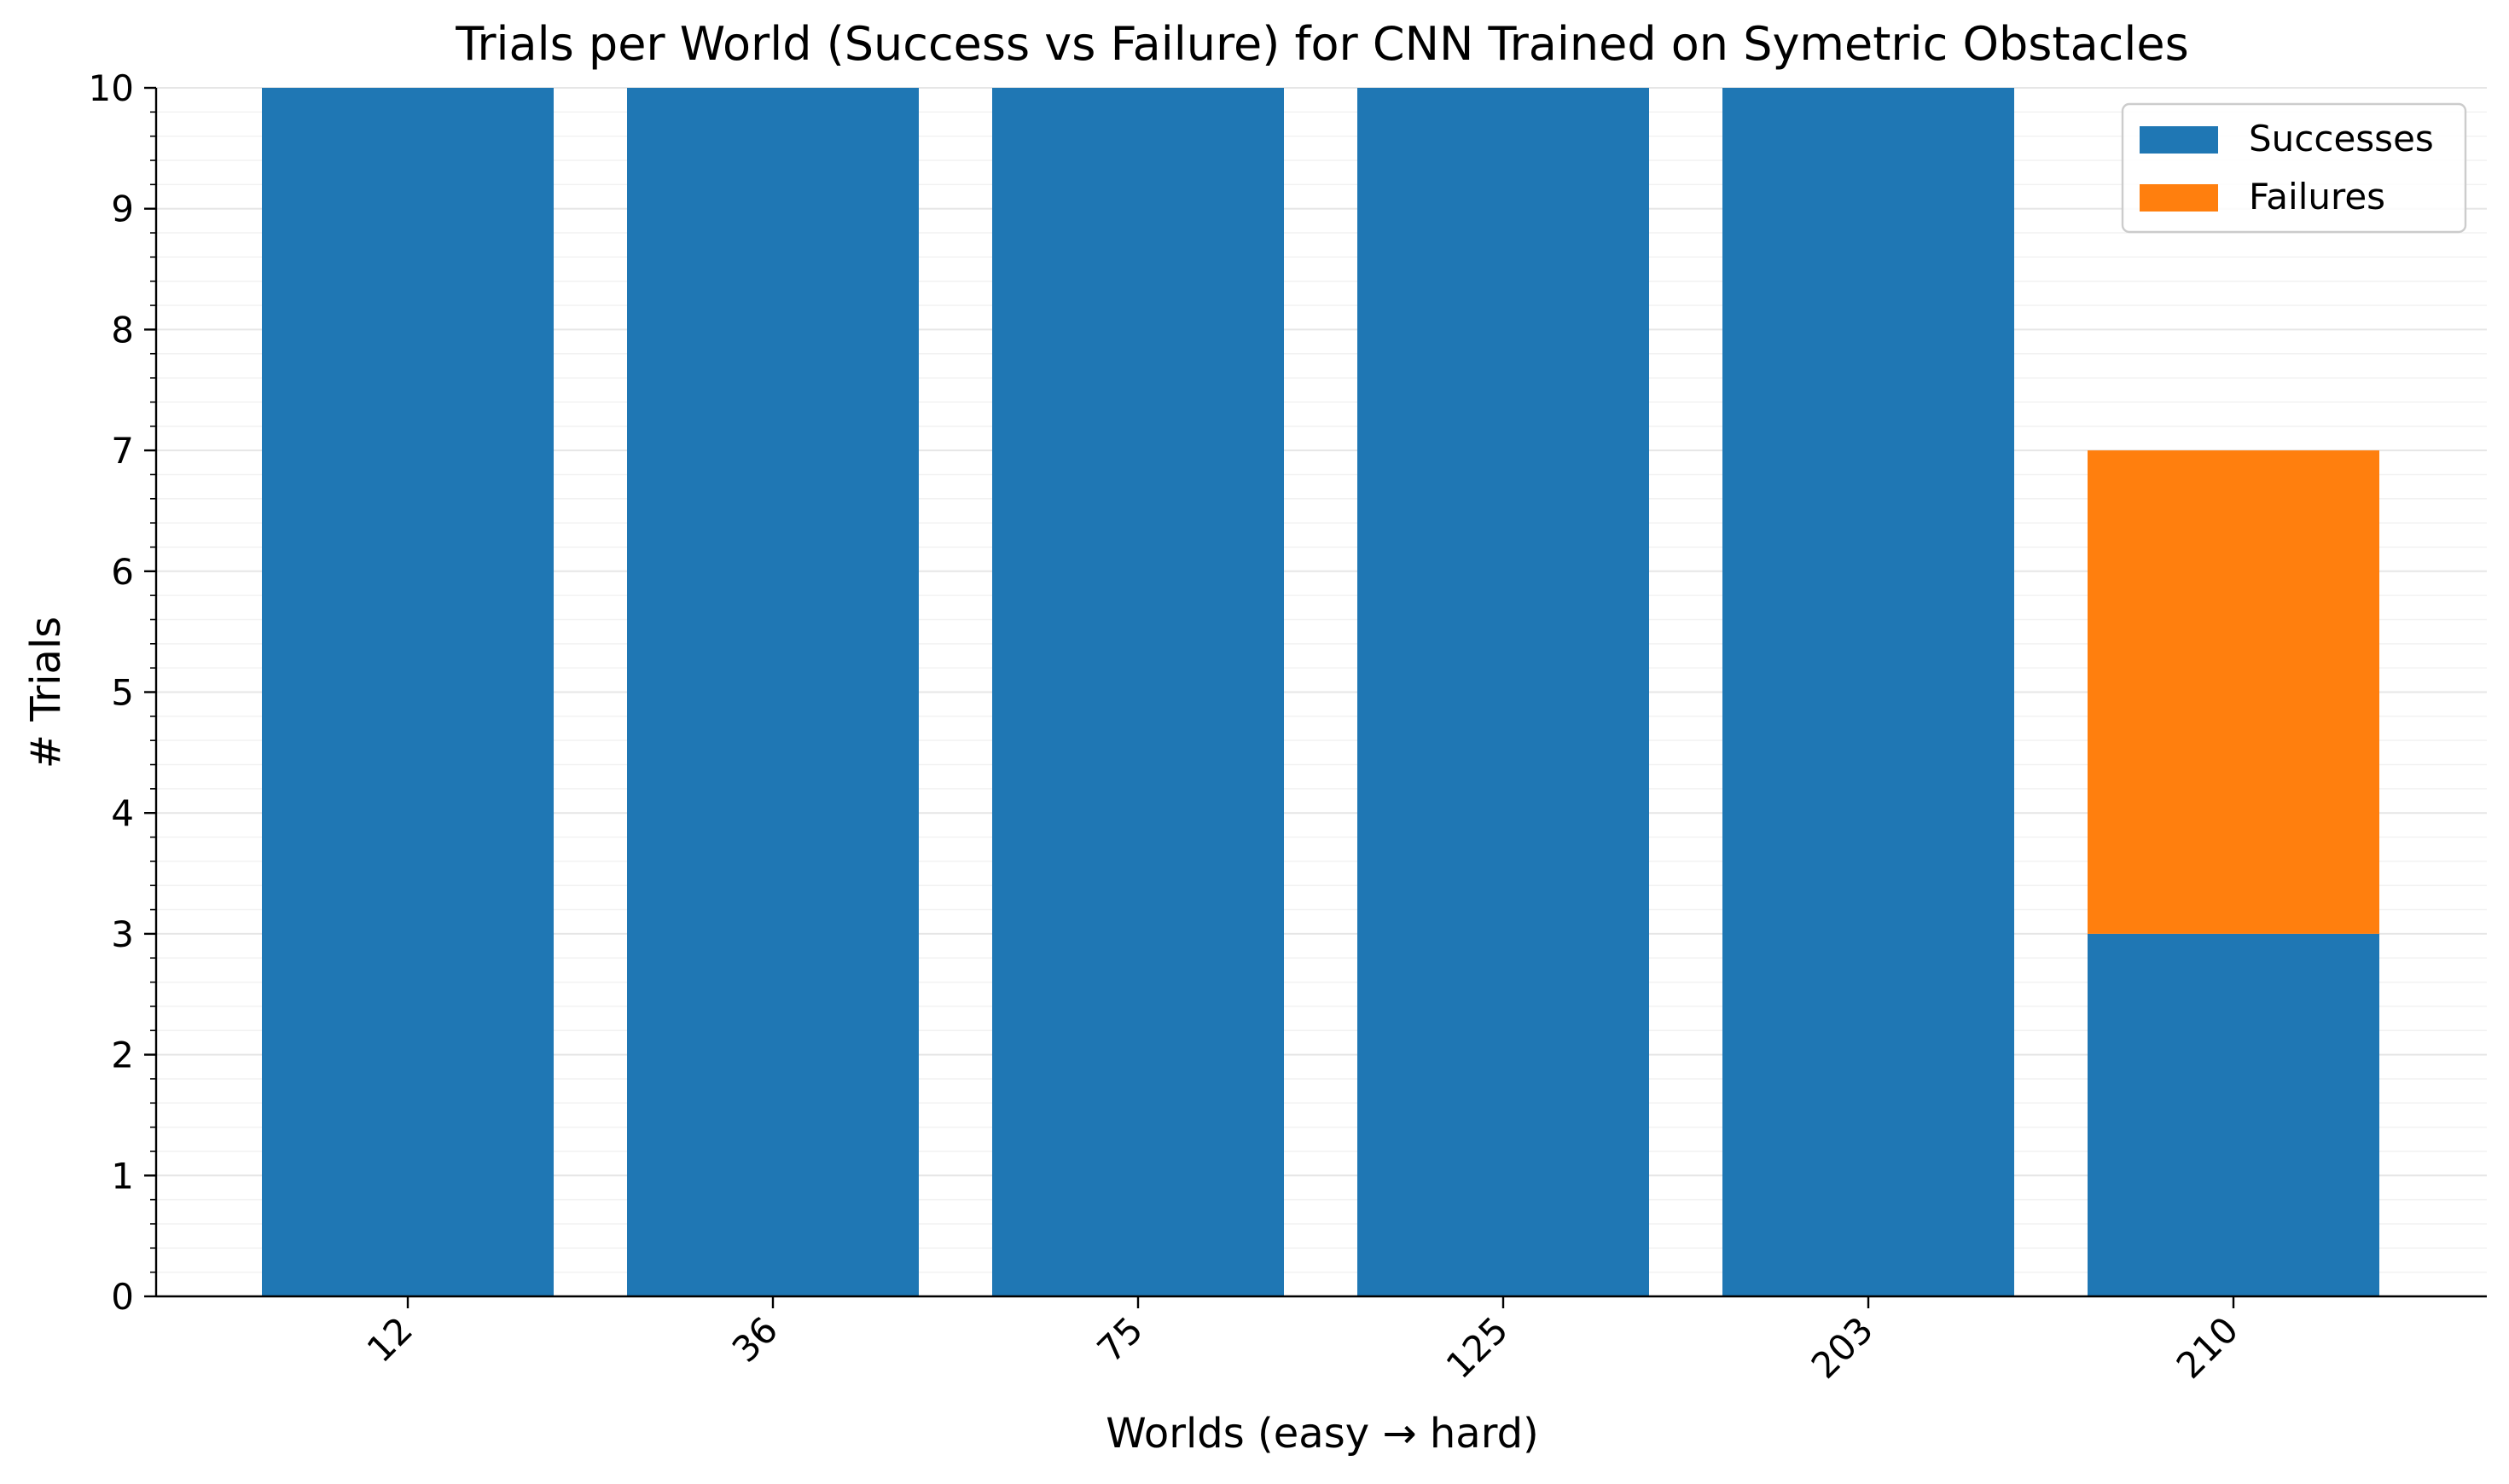  What do you see at coordinates (390, 1339) in the screenshot?
I see `x-tick-label: 12` at bounding box center [390, 1339].